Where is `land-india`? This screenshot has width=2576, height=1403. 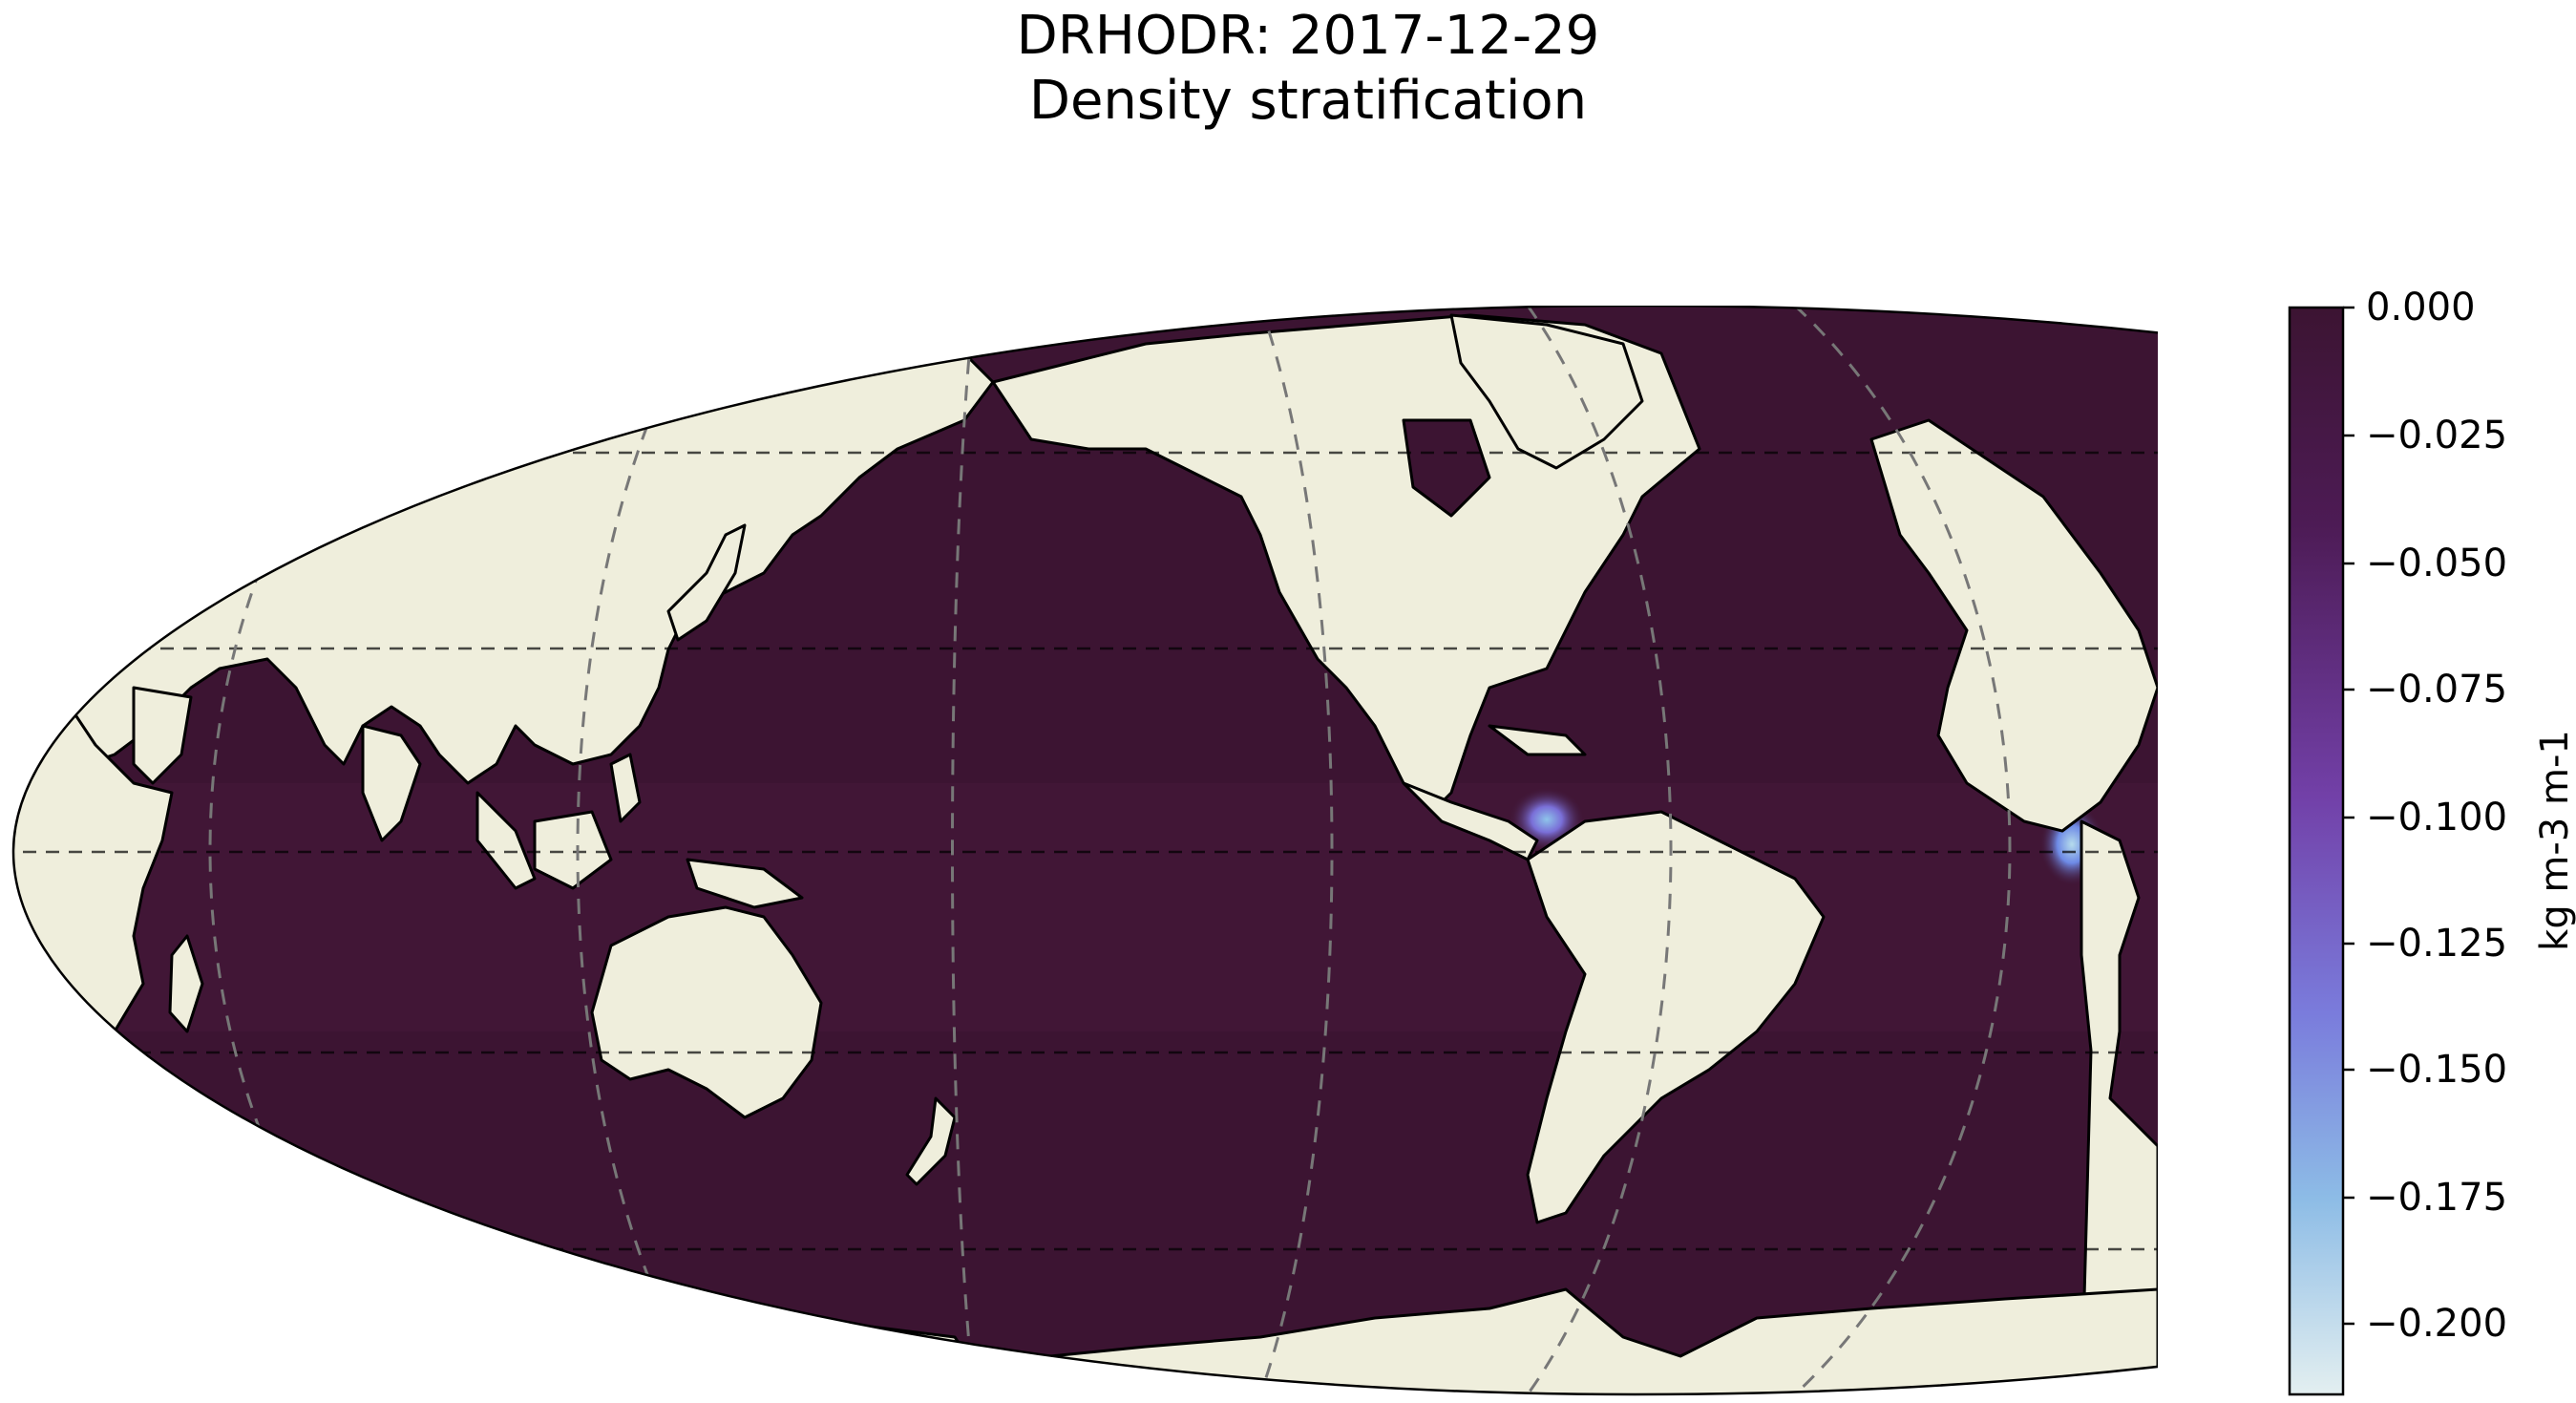
land-india is located at coordinates (391, 783).